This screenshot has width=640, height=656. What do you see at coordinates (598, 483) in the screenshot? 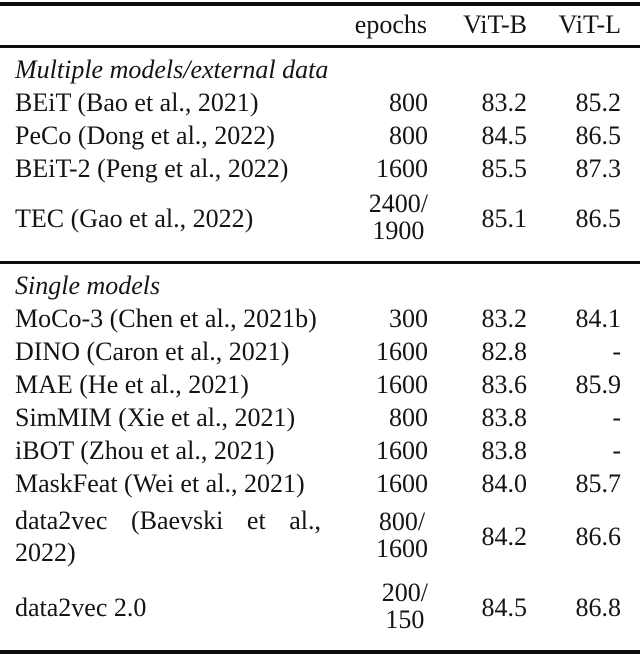
I see `vitl-cell: 85.7` at bounding box center [598, 483].